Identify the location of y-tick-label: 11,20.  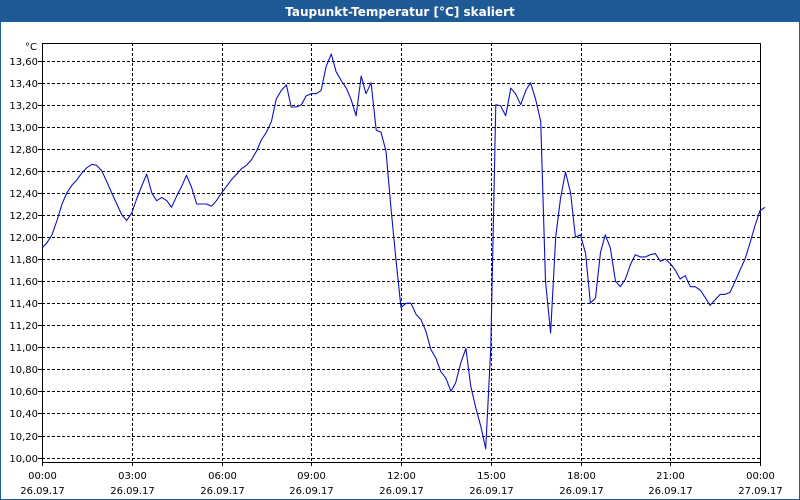
(23, 326).